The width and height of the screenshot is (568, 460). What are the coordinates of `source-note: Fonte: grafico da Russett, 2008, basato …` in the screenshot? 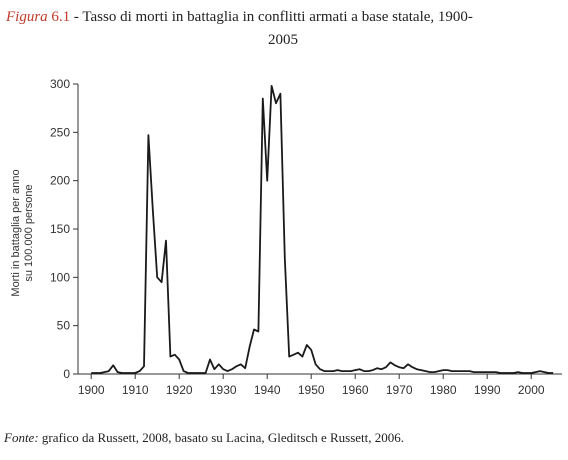 It's located at (204, 438).